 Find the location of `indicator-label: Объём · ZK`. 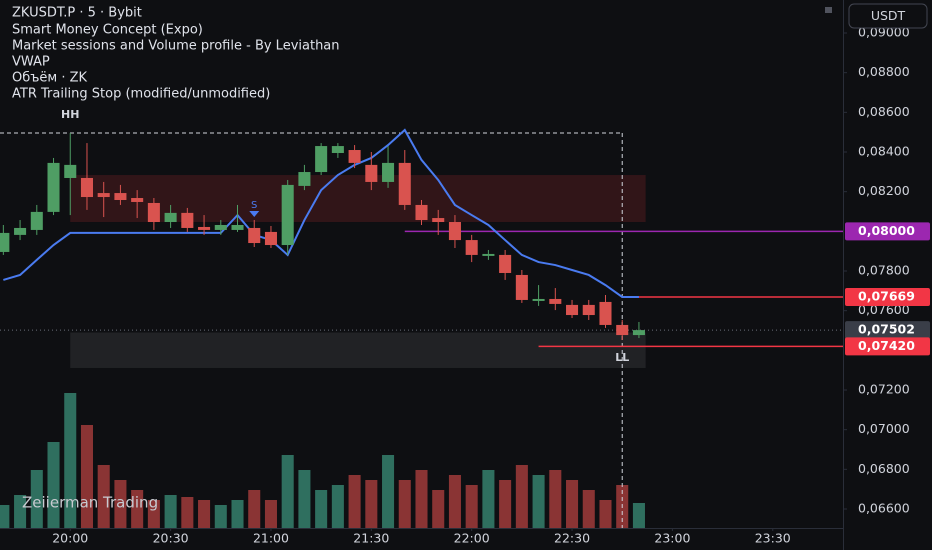

indicator-label: Объём · ZK is located at coordinates (50, 78).